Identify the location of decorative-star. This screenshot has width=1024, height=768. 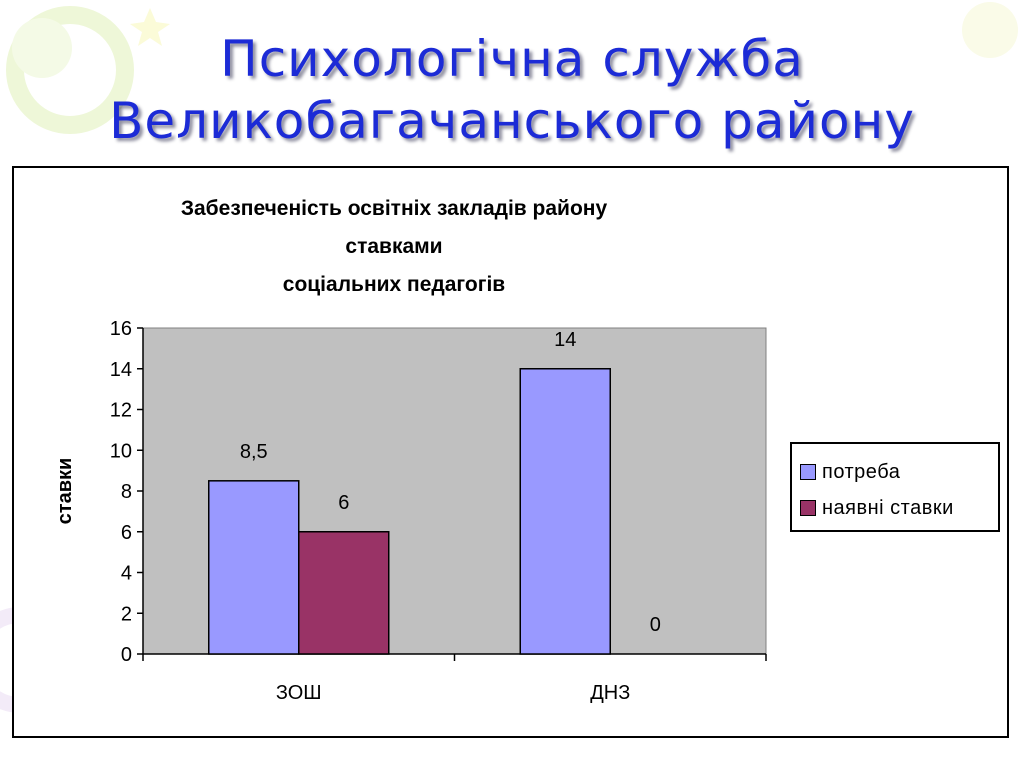
(150, 27).